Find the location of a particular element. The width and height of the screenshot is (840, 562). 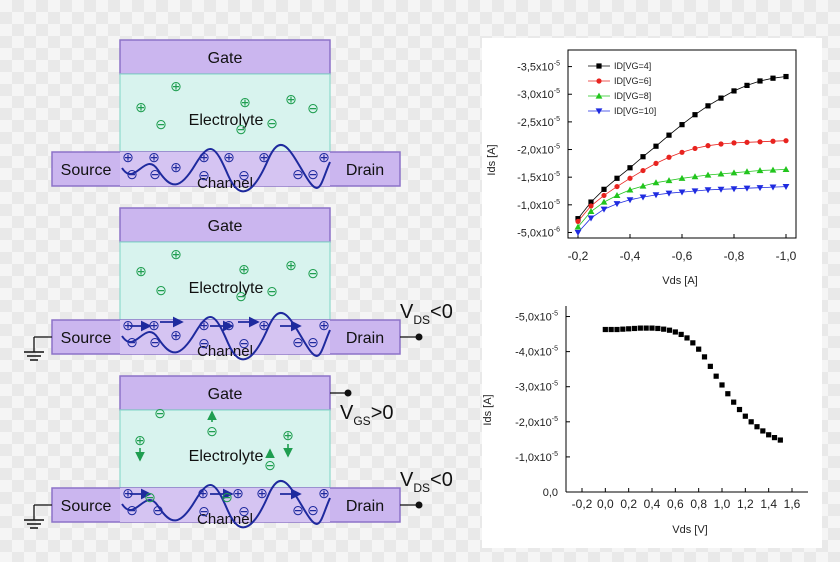

x-axis-label: Vds [A] is located at coordinates (679, 281).